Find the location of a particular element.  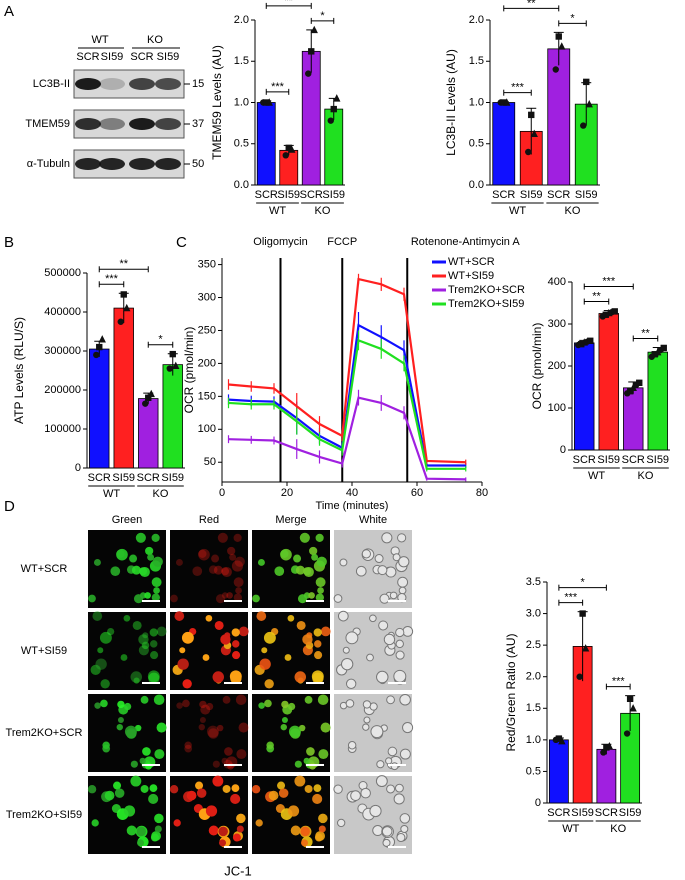

y-axis-title: OCR (pmol/min) is located at coordinates (189, 370).